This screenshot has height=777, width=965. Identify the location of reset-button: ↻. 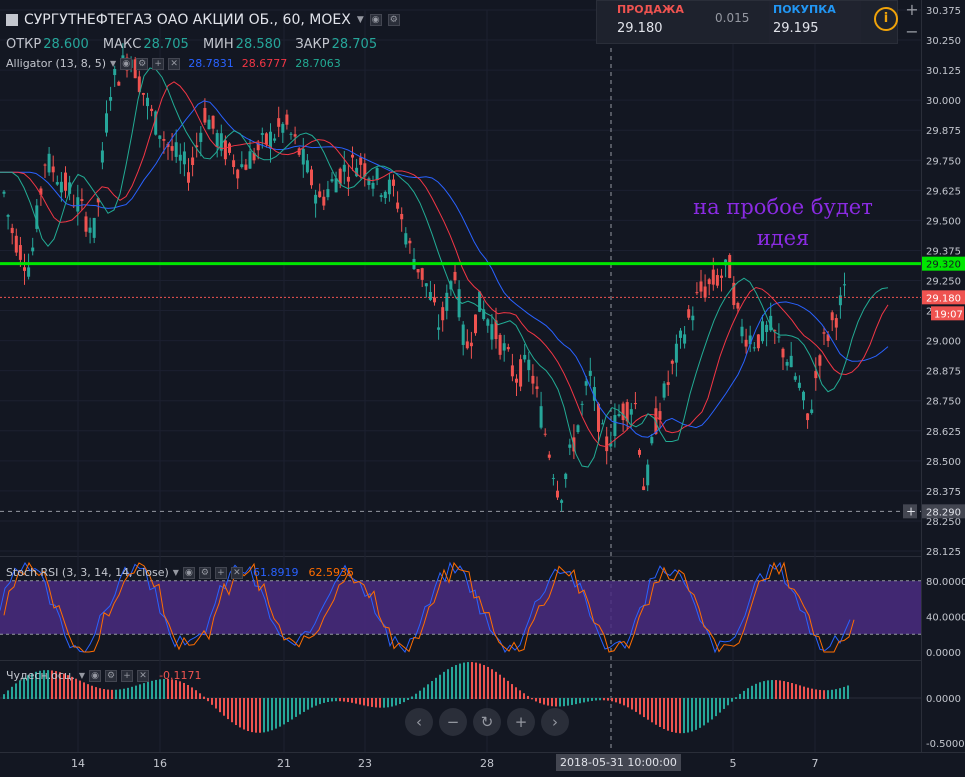
(487, 722).